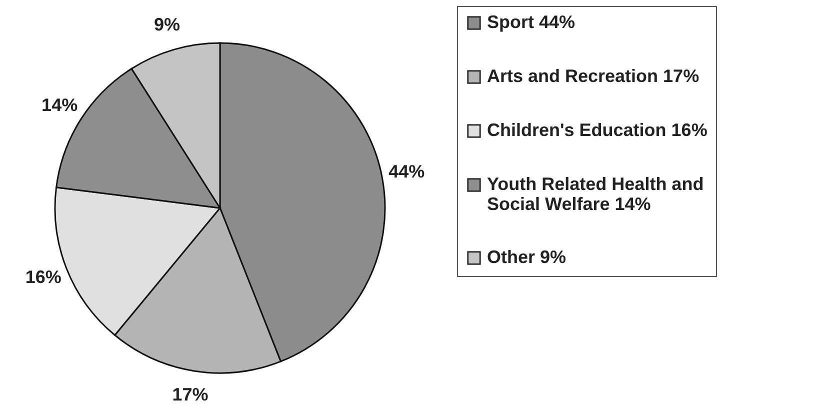  I want to click on legend-label: Children's Education 16%, so click(597, 130).